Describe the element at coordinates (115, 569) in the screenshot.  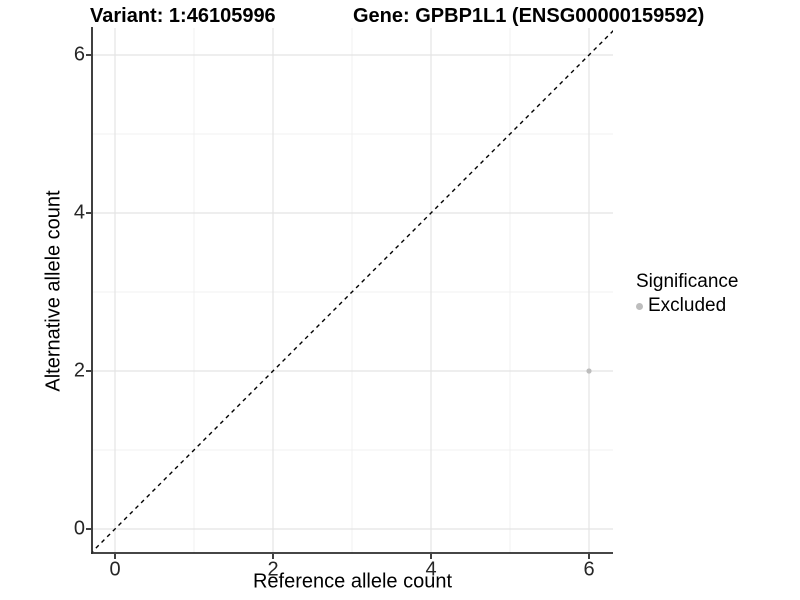
I see `x-tick-label: 0` at that location.